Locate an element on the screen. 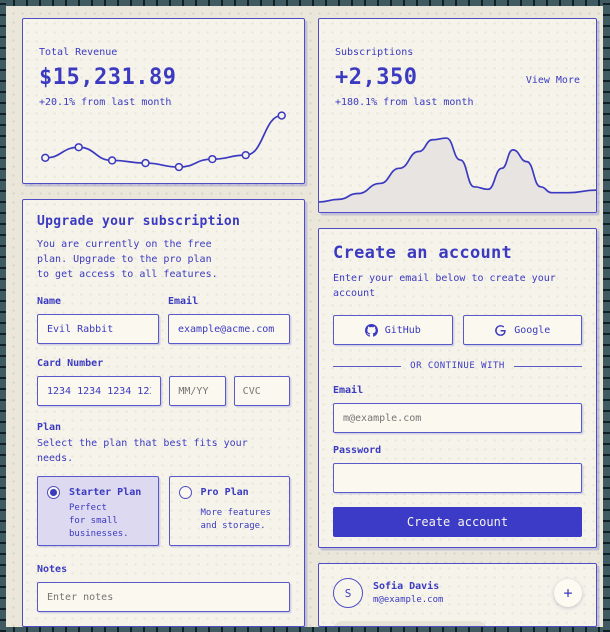 The image size is (610, 632). add-contact-button: + is located at coordinates (568, 593).